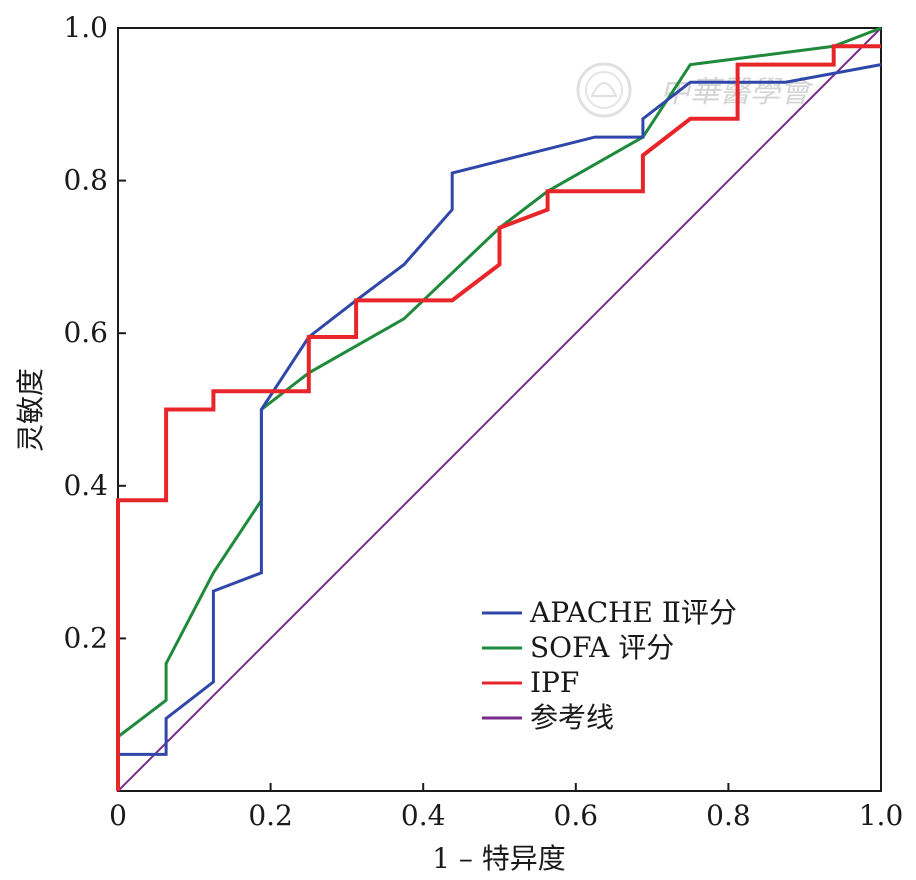  What do you see at coordinates (85, 485) in the screenshot?
I see `y-tick-label: 0.4` at bounding box center [85, 485].